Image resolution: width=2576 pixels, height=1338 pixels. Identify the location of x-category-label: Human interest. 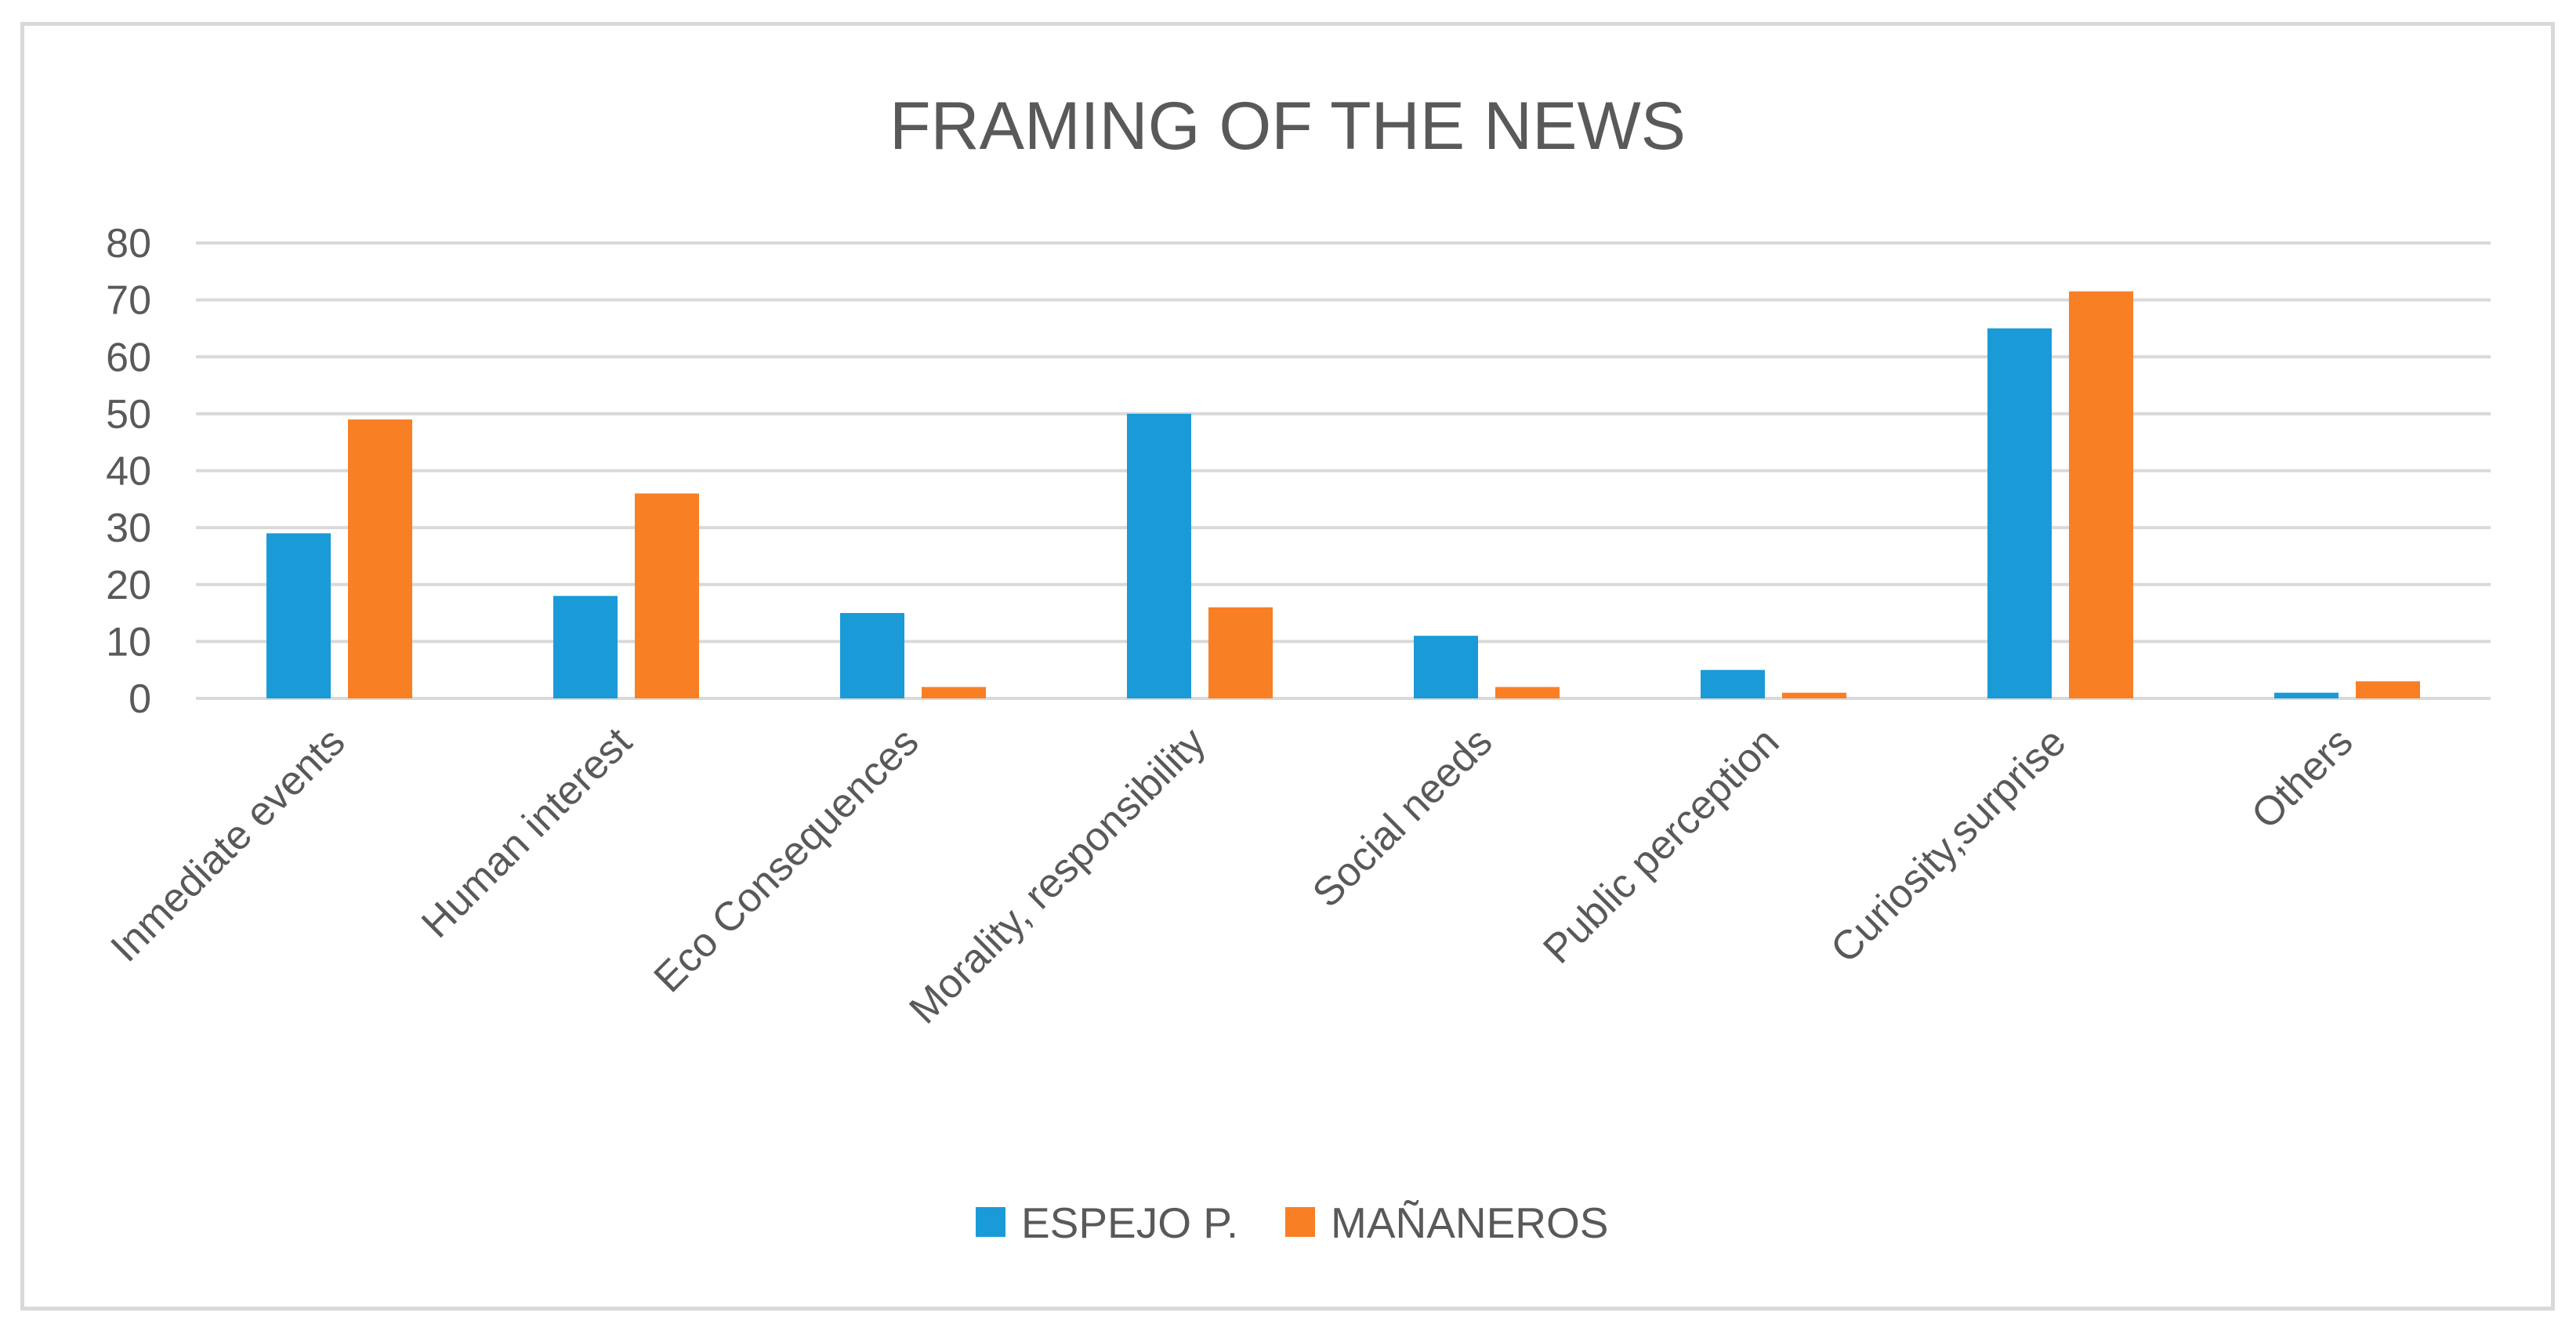
(527, 833).